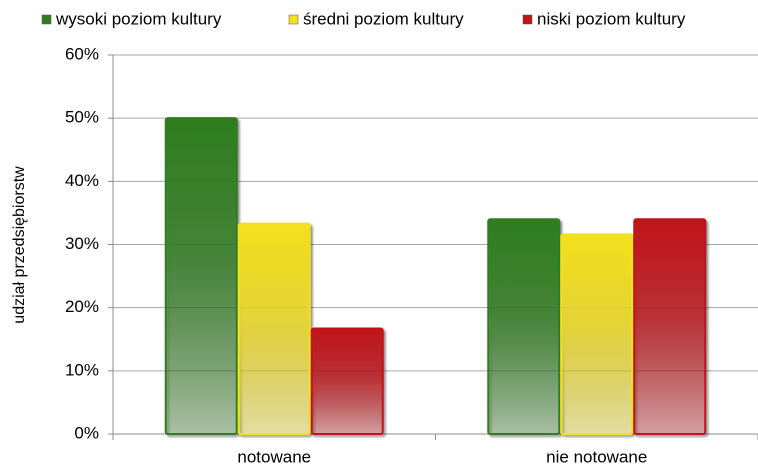  I want to click on legend-label: wysoki poziom kultury, so click(138, 18).